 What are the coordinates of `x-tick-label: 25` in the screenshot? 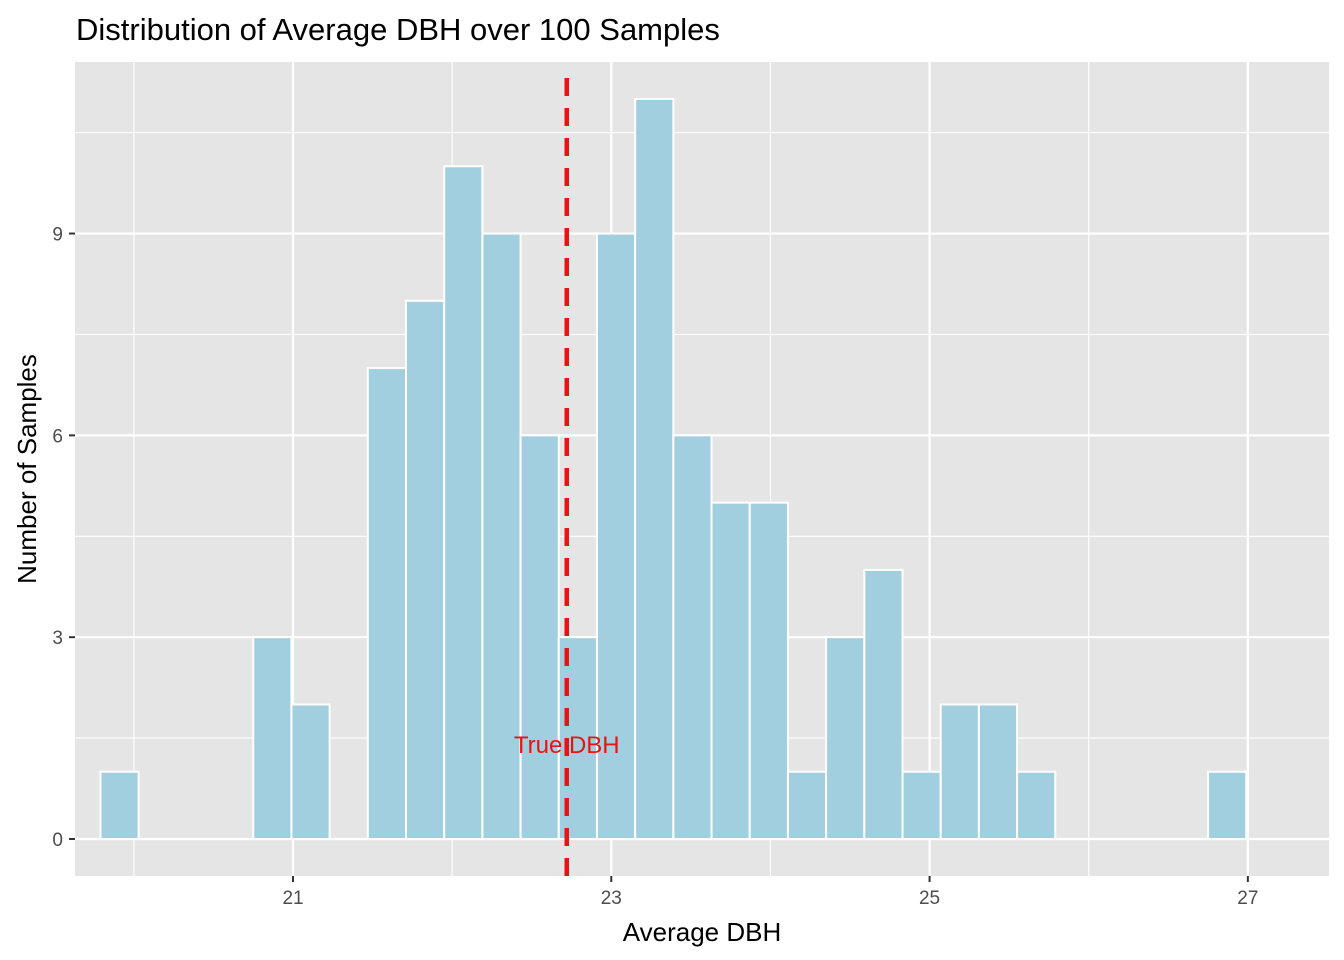 It's located at (929, 898).